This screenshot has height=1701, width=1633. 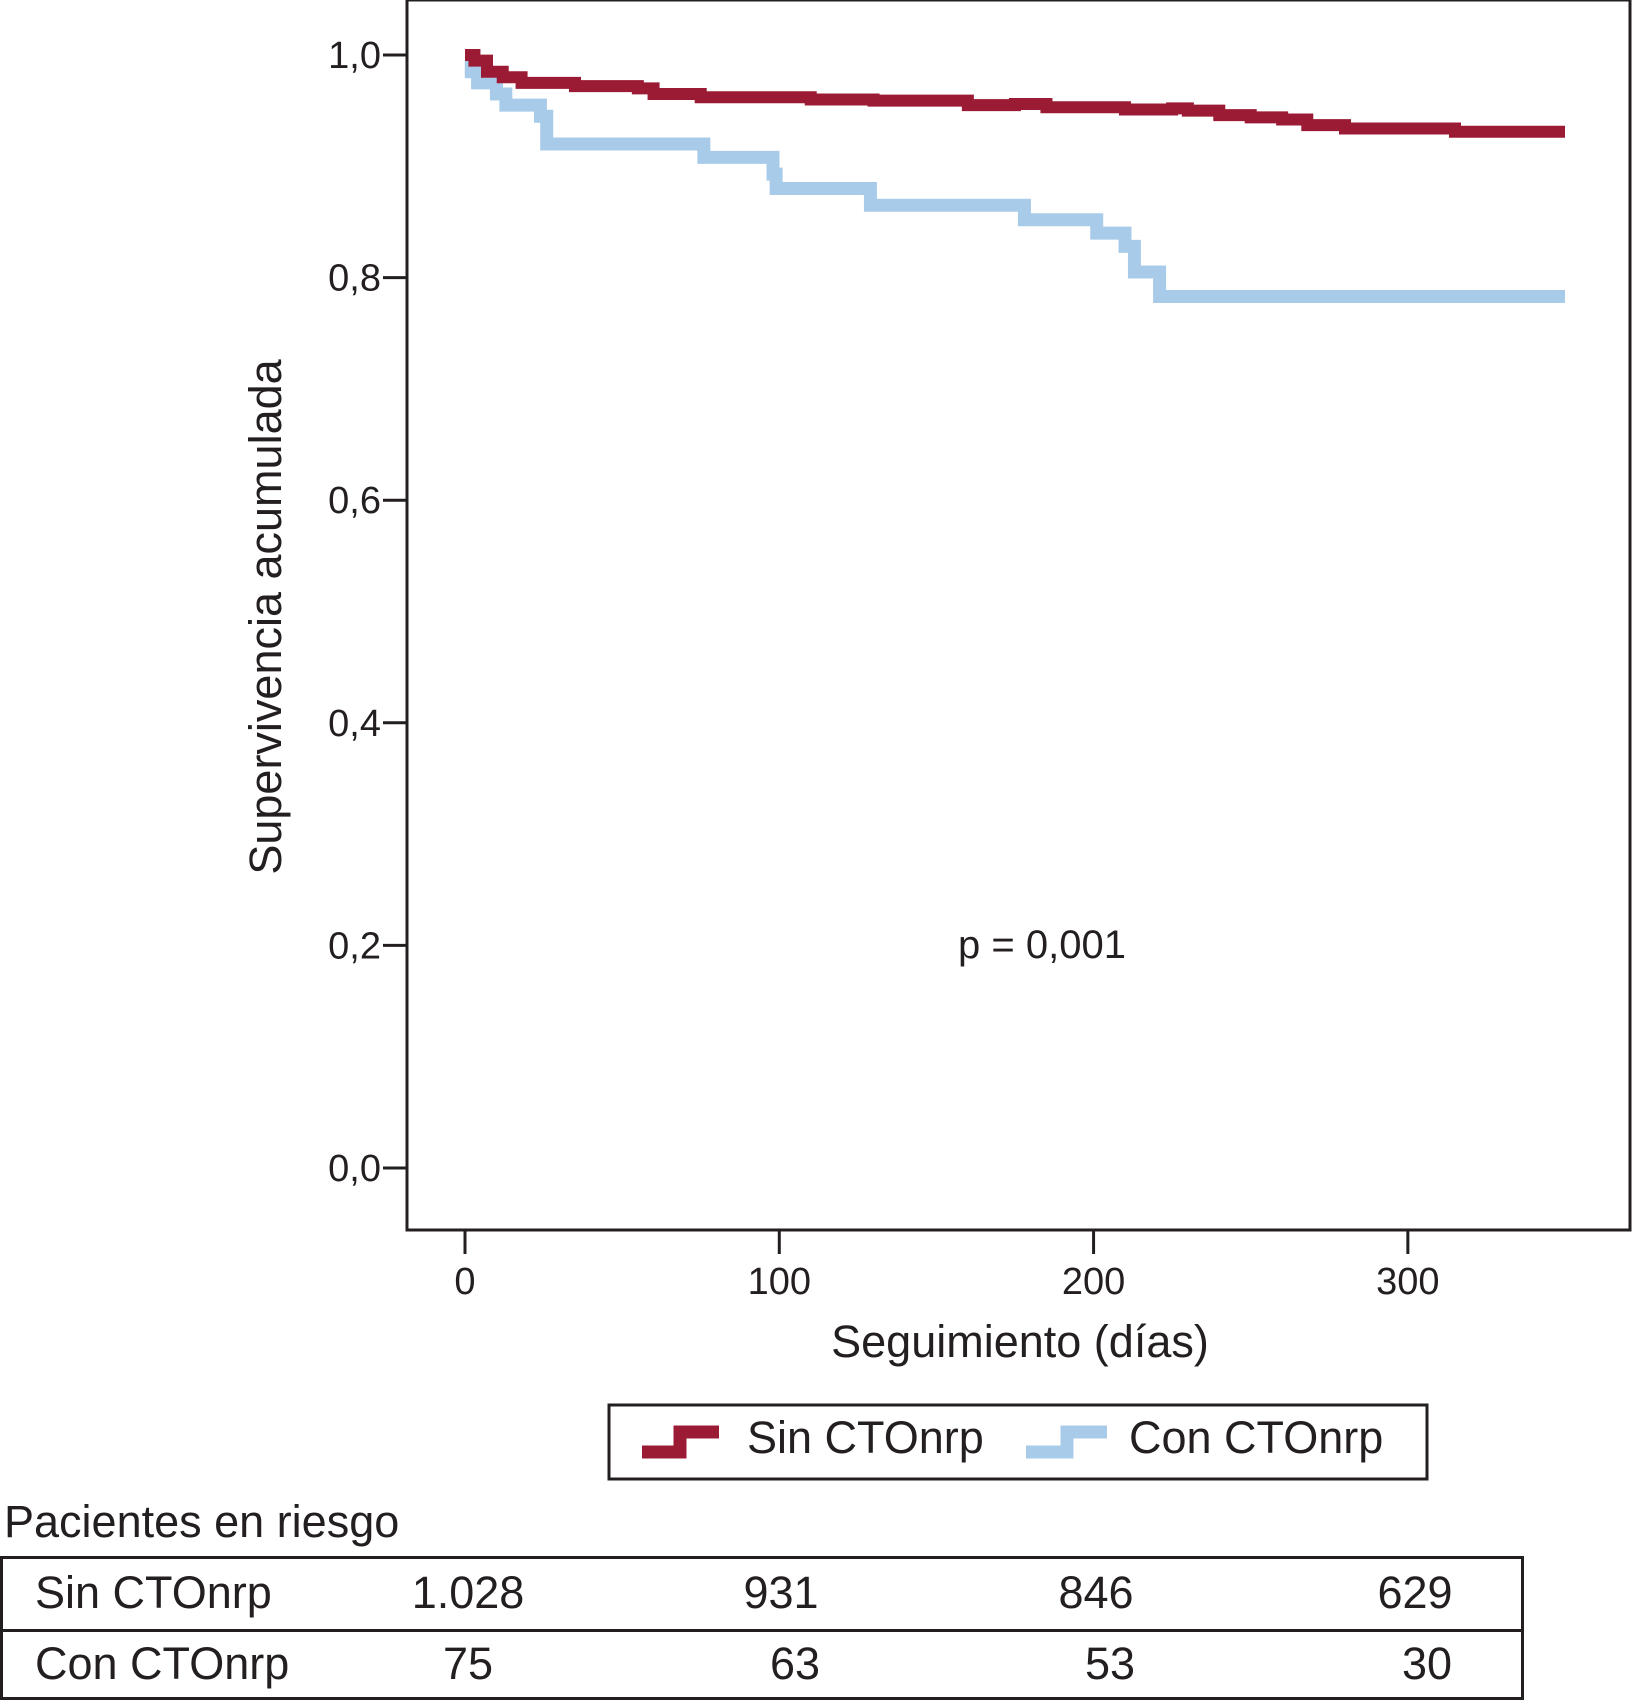 What do you see at coordinates (468, 1592) in the screenshot?
I see `risk-value: 1.028` at bounding box center [468, 1592].